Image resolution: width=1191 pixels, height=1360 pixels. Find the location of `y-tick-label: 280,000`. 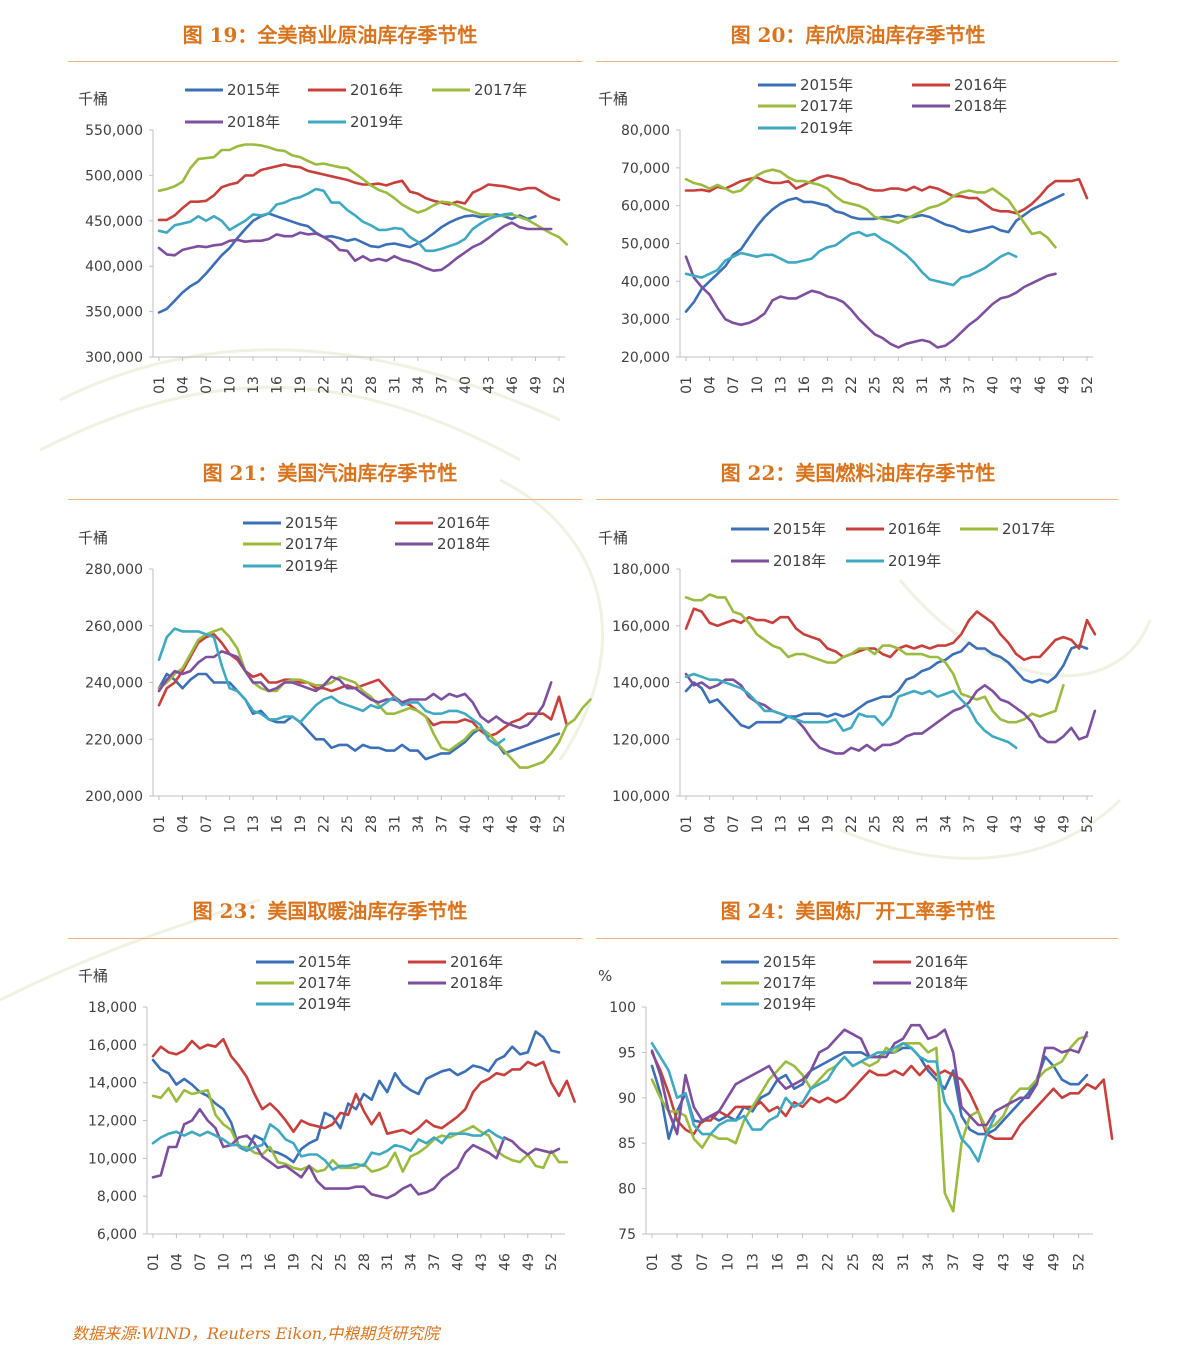

y-tick-label: 280,000 is located at coordinates (114, 570).